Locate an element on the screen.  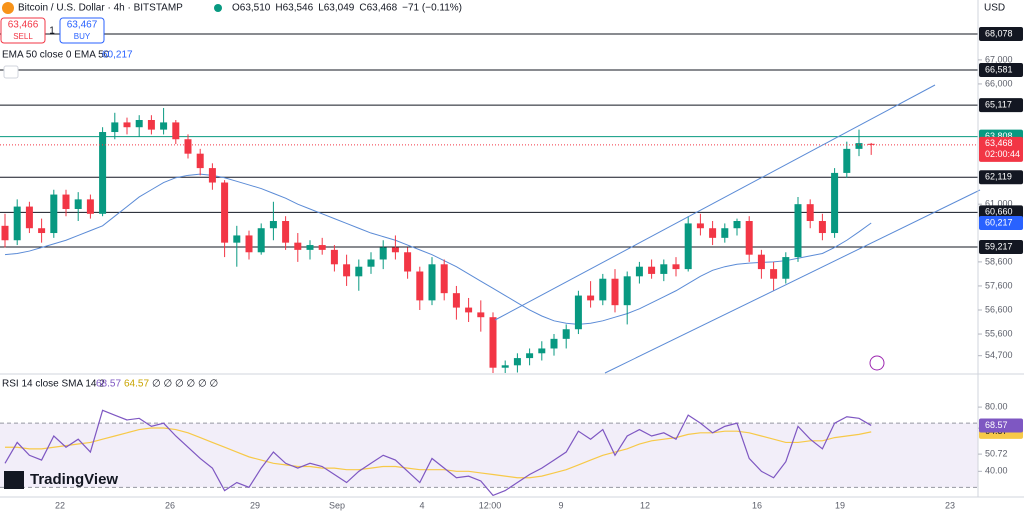
sell-price: 63,466 is located at coordinates (23, 25).